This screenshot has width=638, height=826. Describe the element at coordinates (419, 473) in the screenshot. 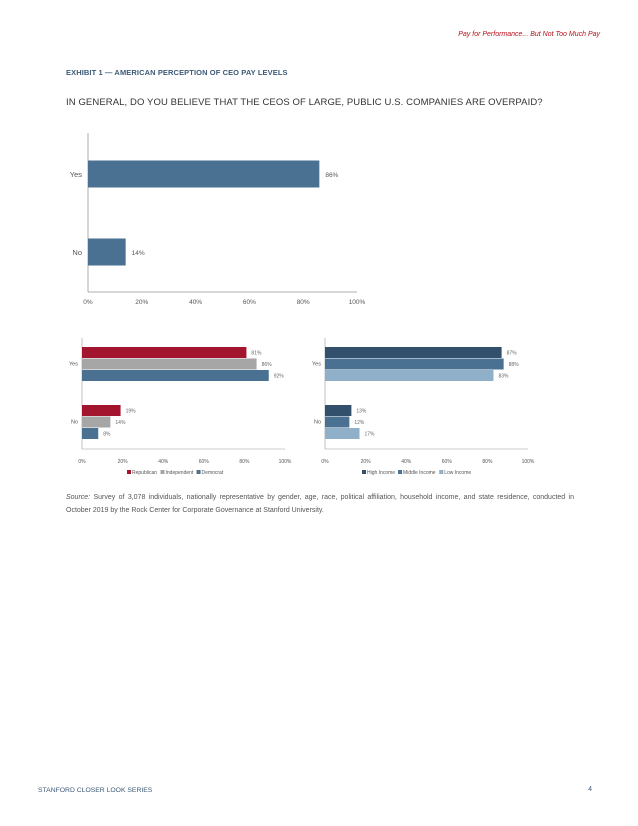

I see `legend-label-middle-income: Middle Income` at that location.